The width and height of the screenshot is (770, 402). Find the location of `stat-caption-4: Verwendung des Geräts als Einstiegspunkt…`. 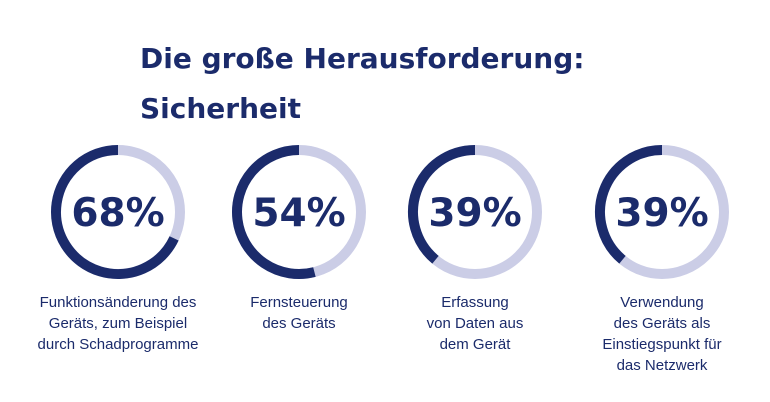

stat-caption-4: Verwendung des Geräts als Einstiegspunkt… is located at coordinates (662, 334).